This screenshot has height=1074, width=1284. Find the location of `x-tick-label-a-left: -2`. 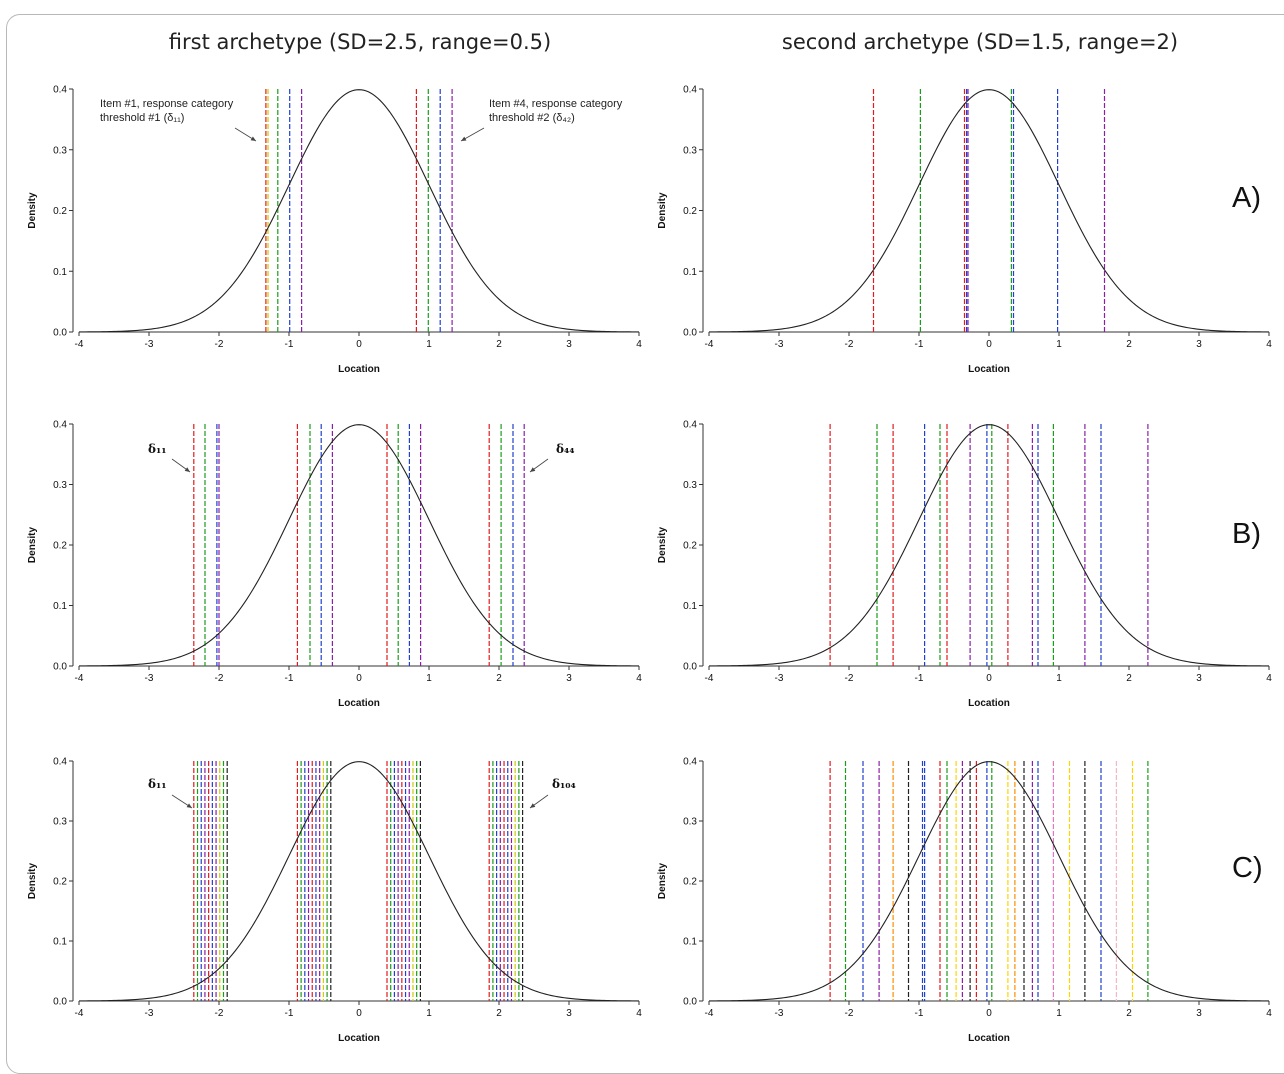

x-tick-label-a-left: -2 is located at coordinates (219, 344).